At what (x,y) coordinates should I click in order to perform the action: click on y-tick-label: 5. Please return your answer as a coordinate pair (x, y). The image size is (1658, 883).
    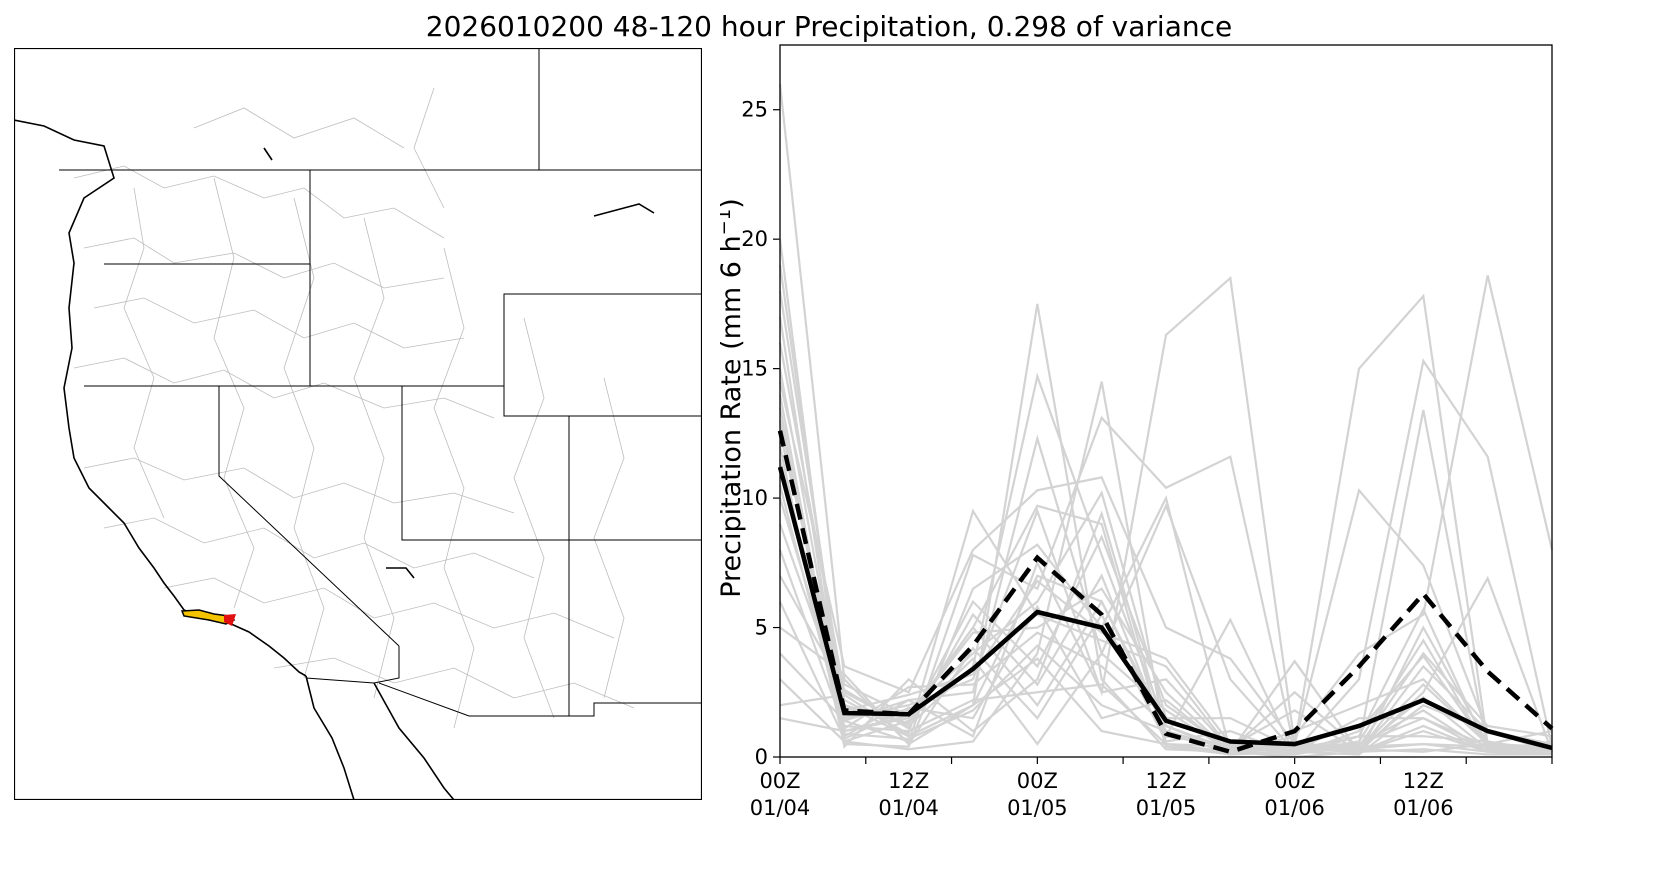
    Looking at the image, I should click on (761, 628).